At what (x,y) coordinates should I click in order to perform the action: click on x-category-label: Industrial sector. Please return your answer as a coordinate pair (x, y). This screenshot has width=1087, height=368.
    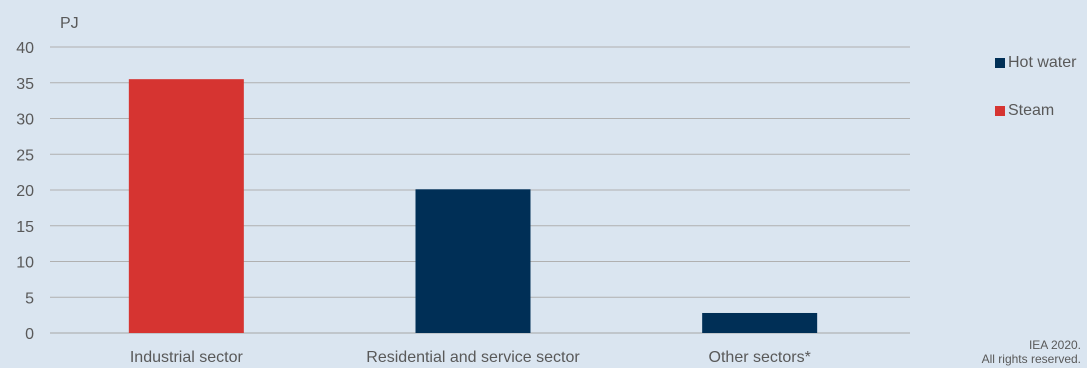
    Looking at the image, I should click on (187, 357).